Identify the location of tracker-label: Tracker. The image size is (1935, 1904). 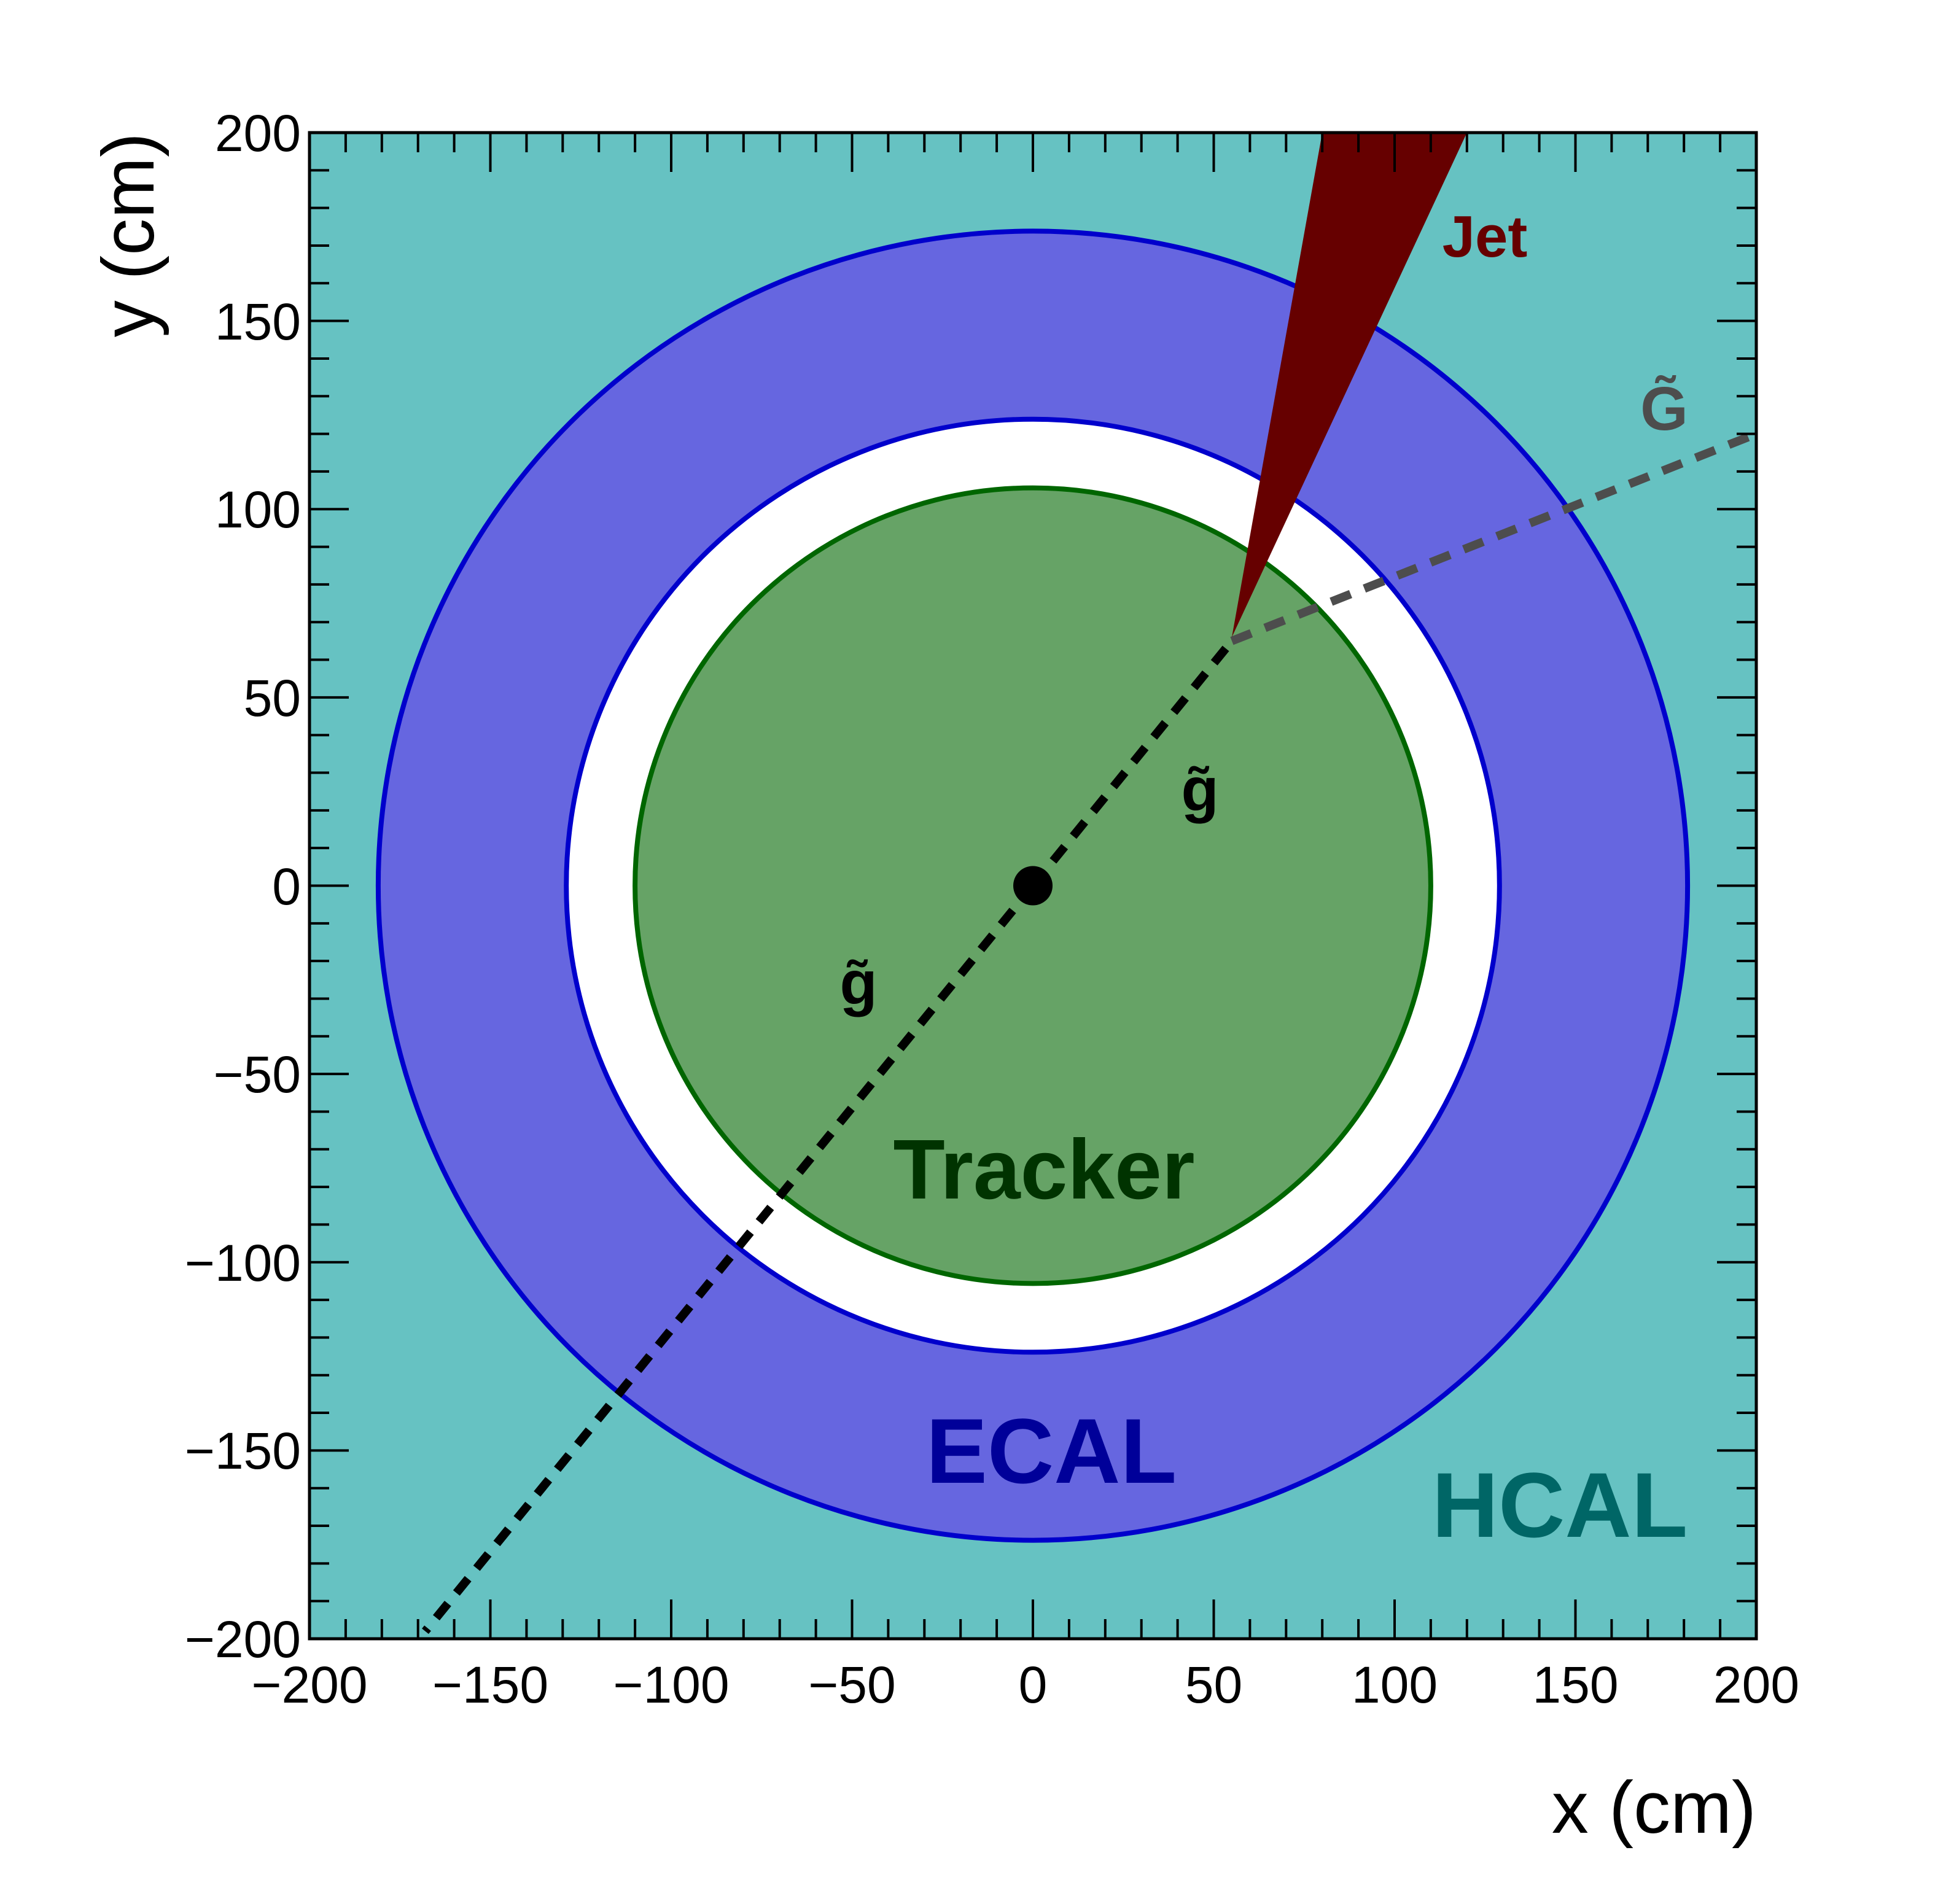
(1043, 1169).